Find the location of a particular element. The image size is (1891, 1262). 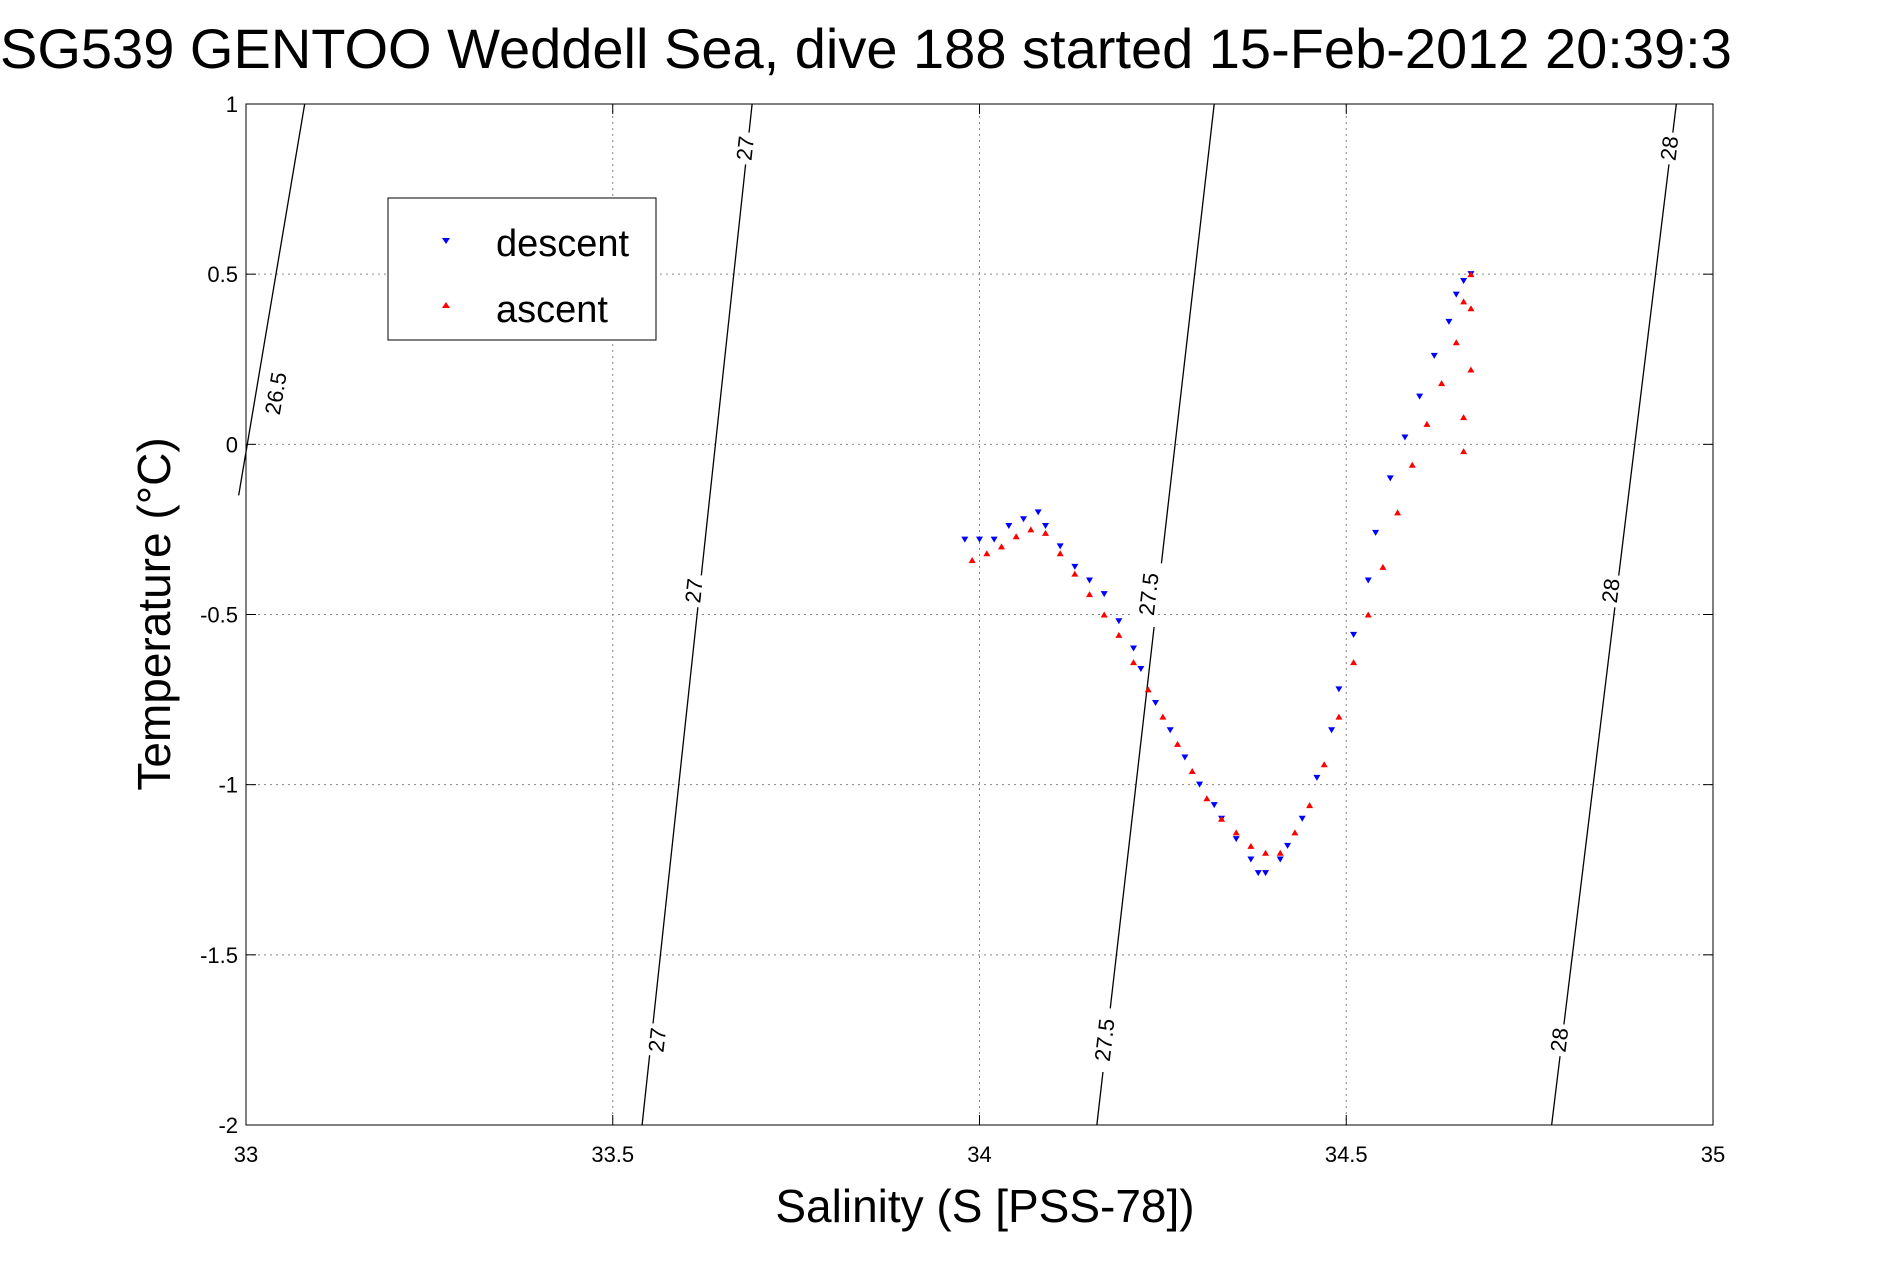

legend-label-ascent: ascent is located at coordinates (552, 310).